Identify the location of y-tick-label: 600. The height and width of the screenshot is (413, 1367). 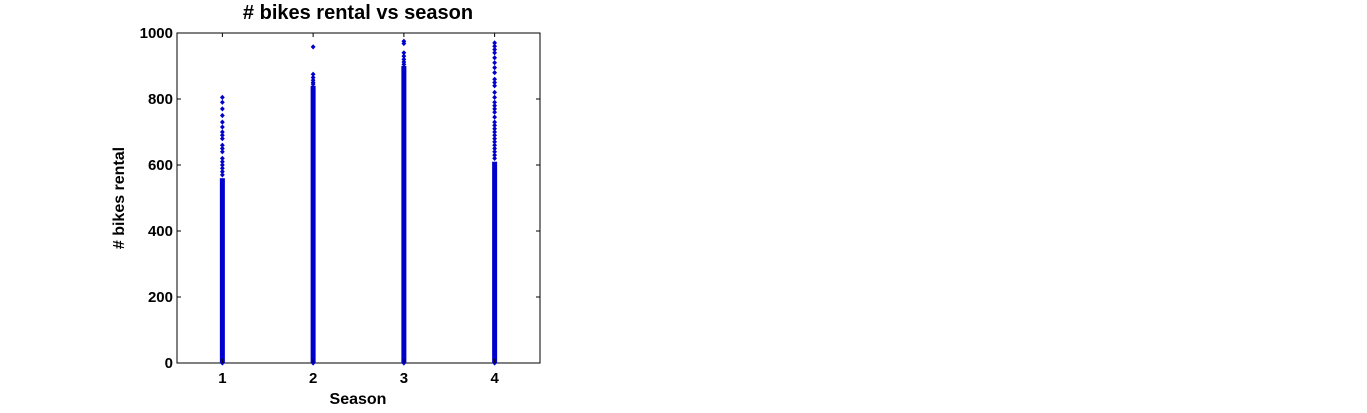
(160, 165).